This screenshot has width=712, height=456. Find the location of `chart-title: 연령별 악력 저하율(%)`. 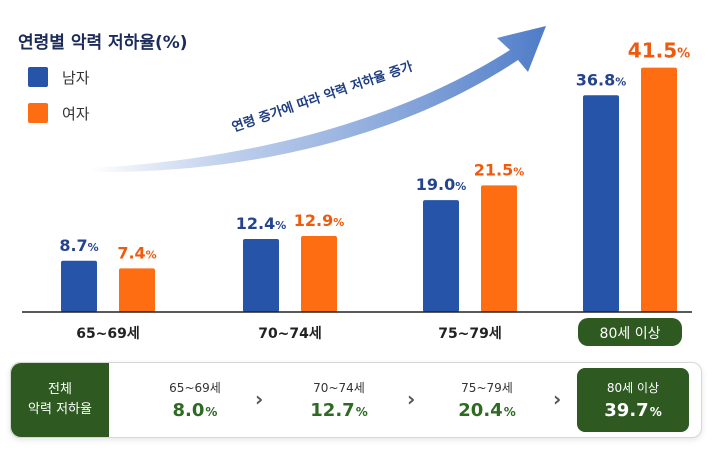

chart-title: 연령별 악력 저하율(%) is located at coordinates (103, 43).